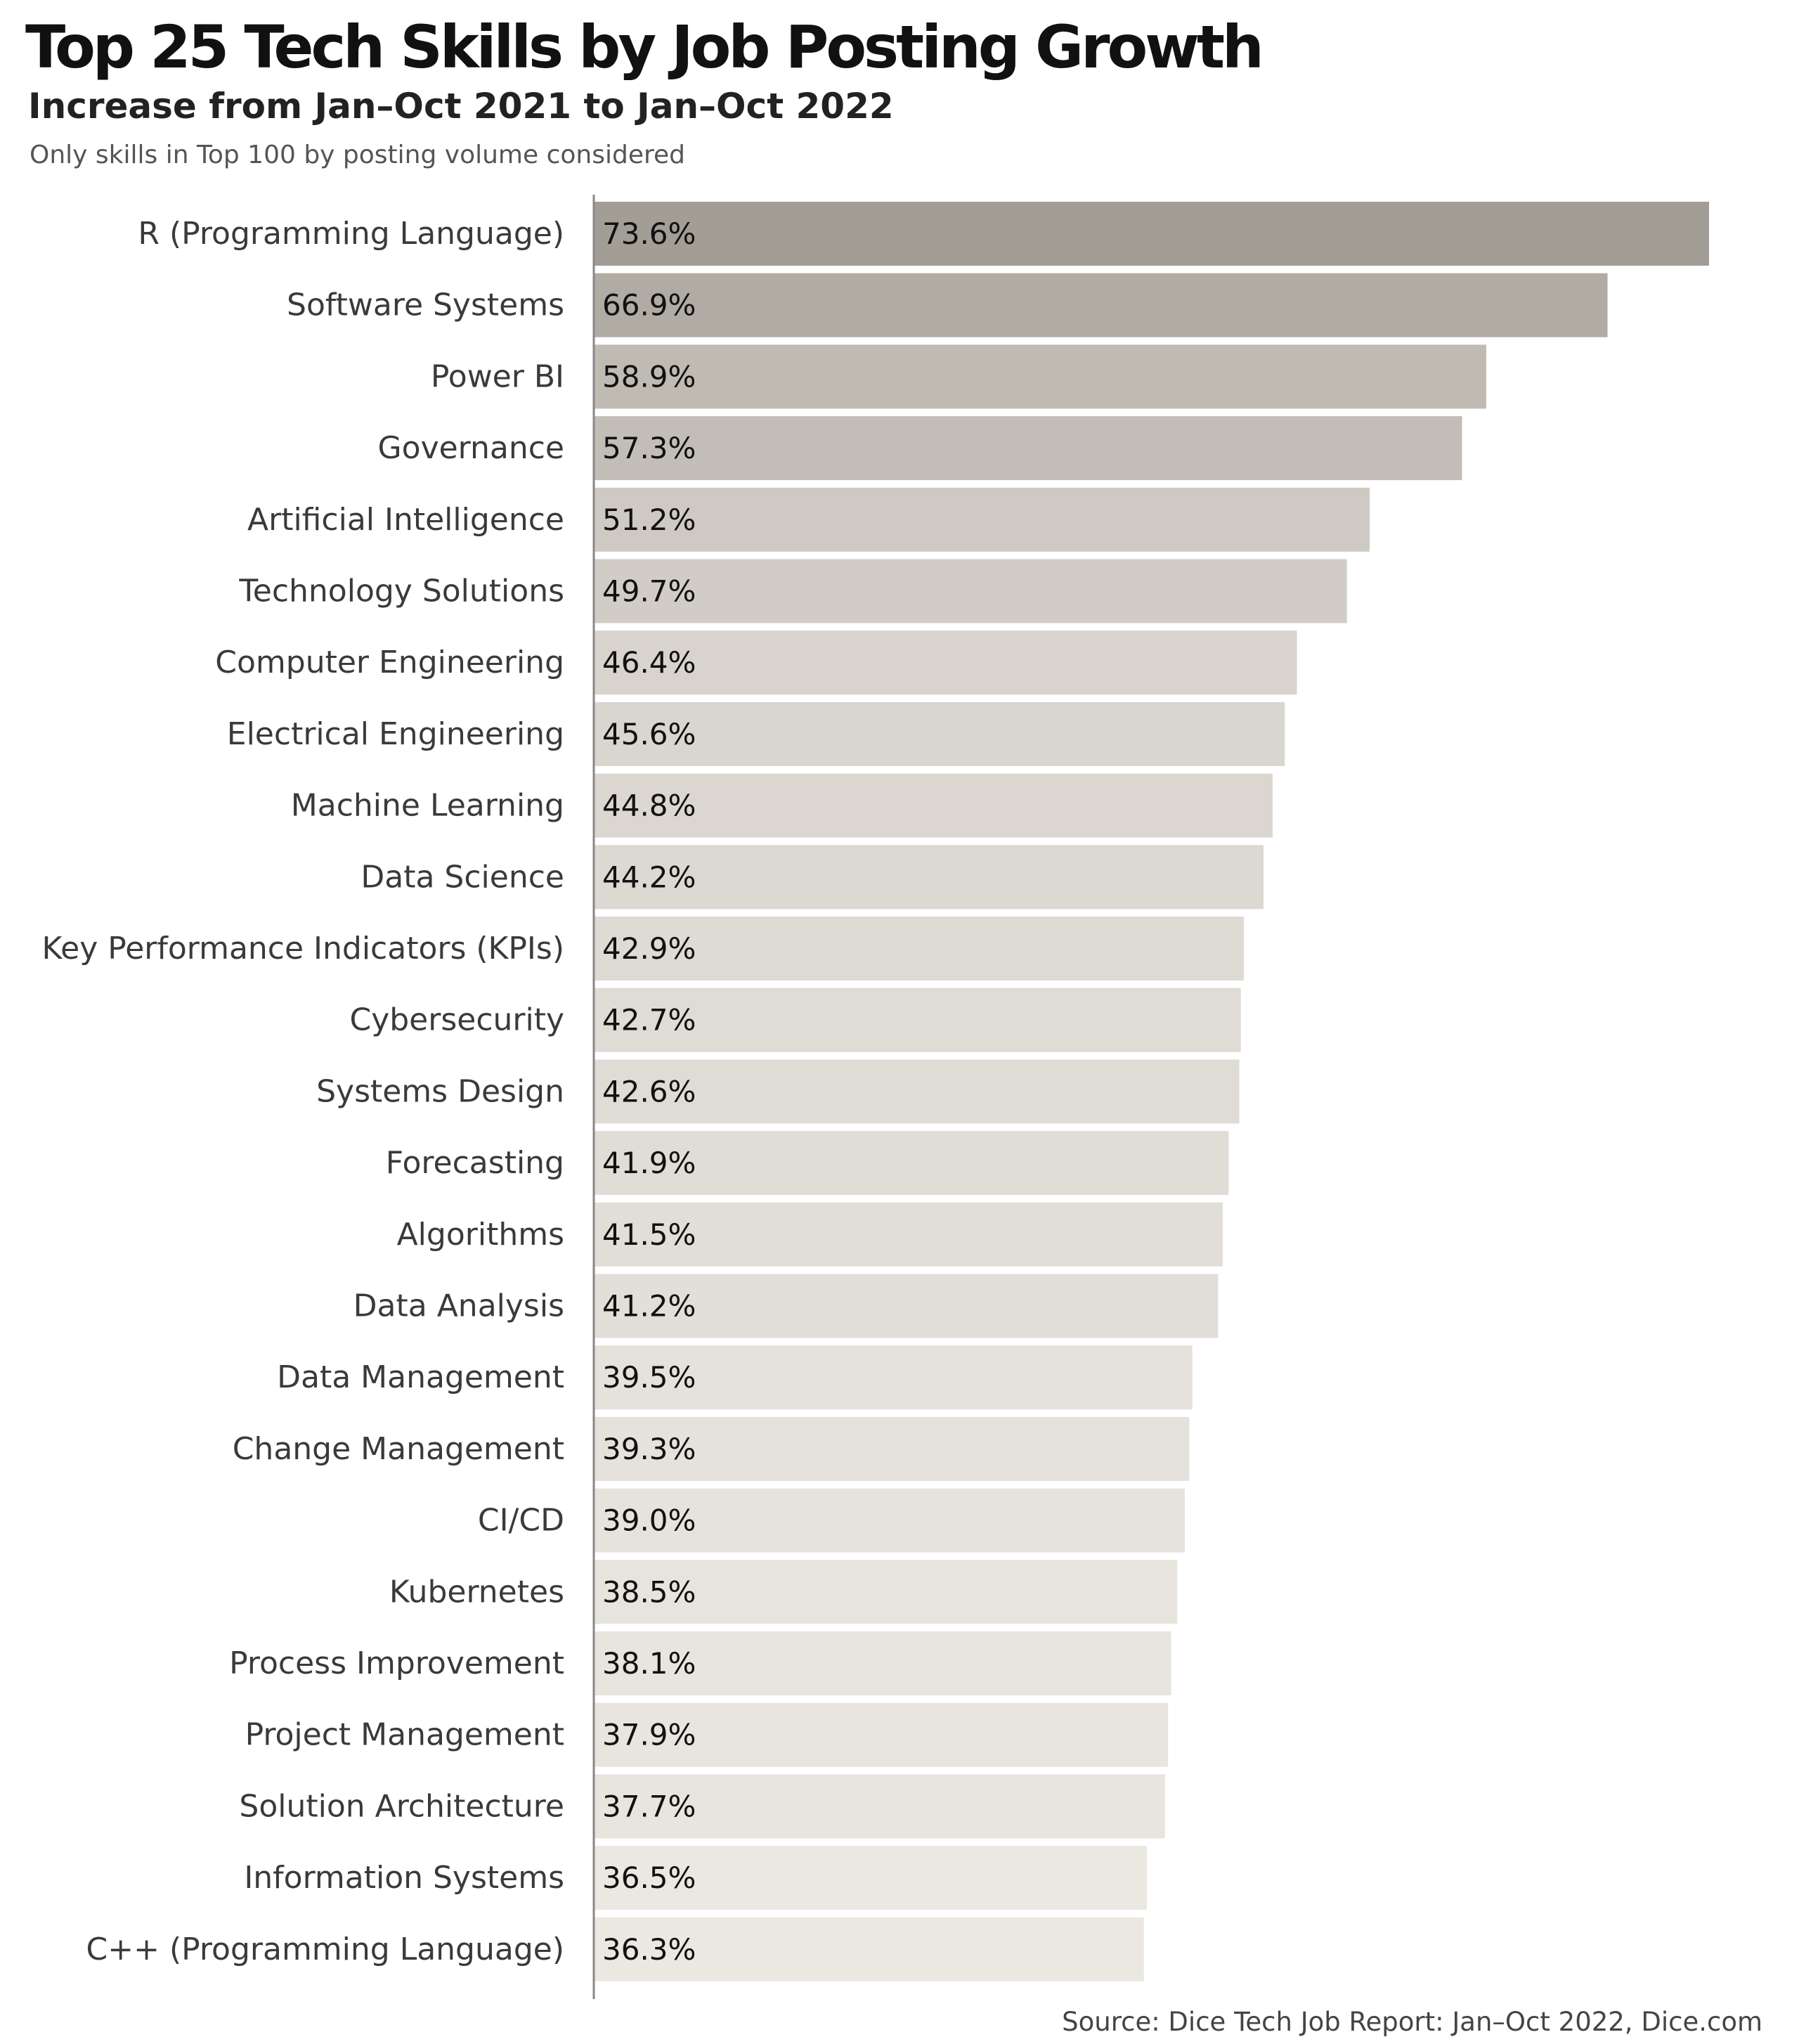  What do you see at coordinates (649, 1091) in the screenshot?
I see `value-label: 42.6%` at bounding box center [649, 1091].